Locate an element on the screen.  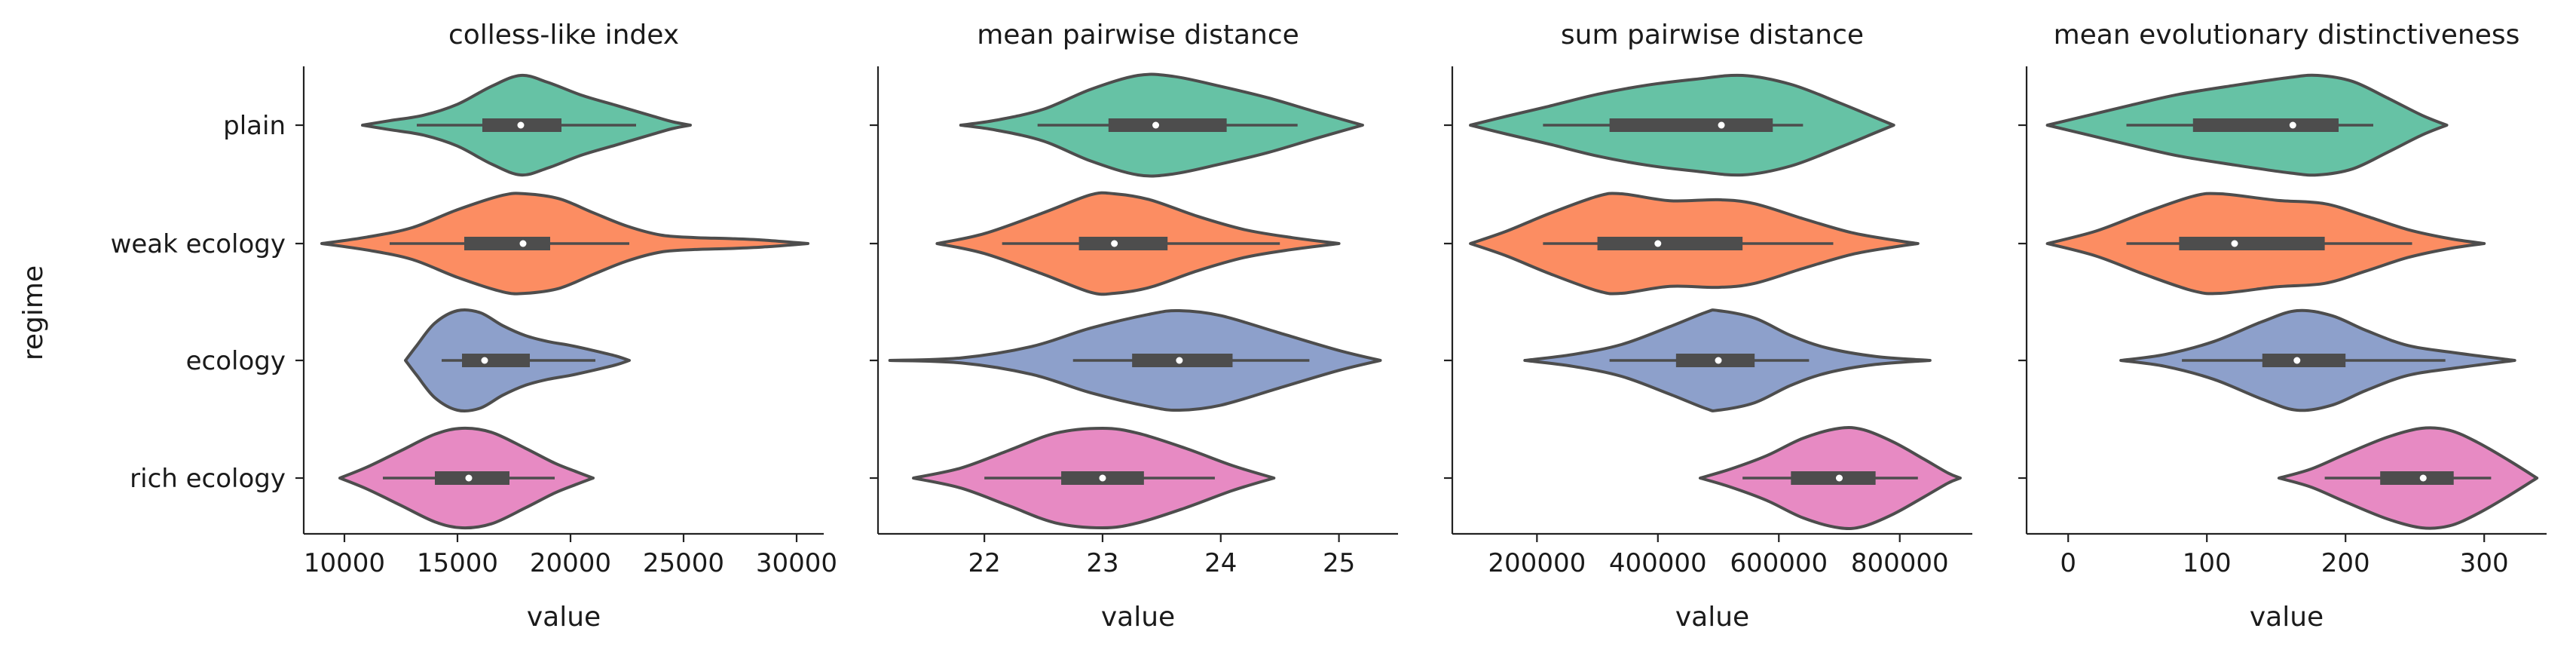
panel-title: mean pairwise distance is located at coordinates (1138, 35).